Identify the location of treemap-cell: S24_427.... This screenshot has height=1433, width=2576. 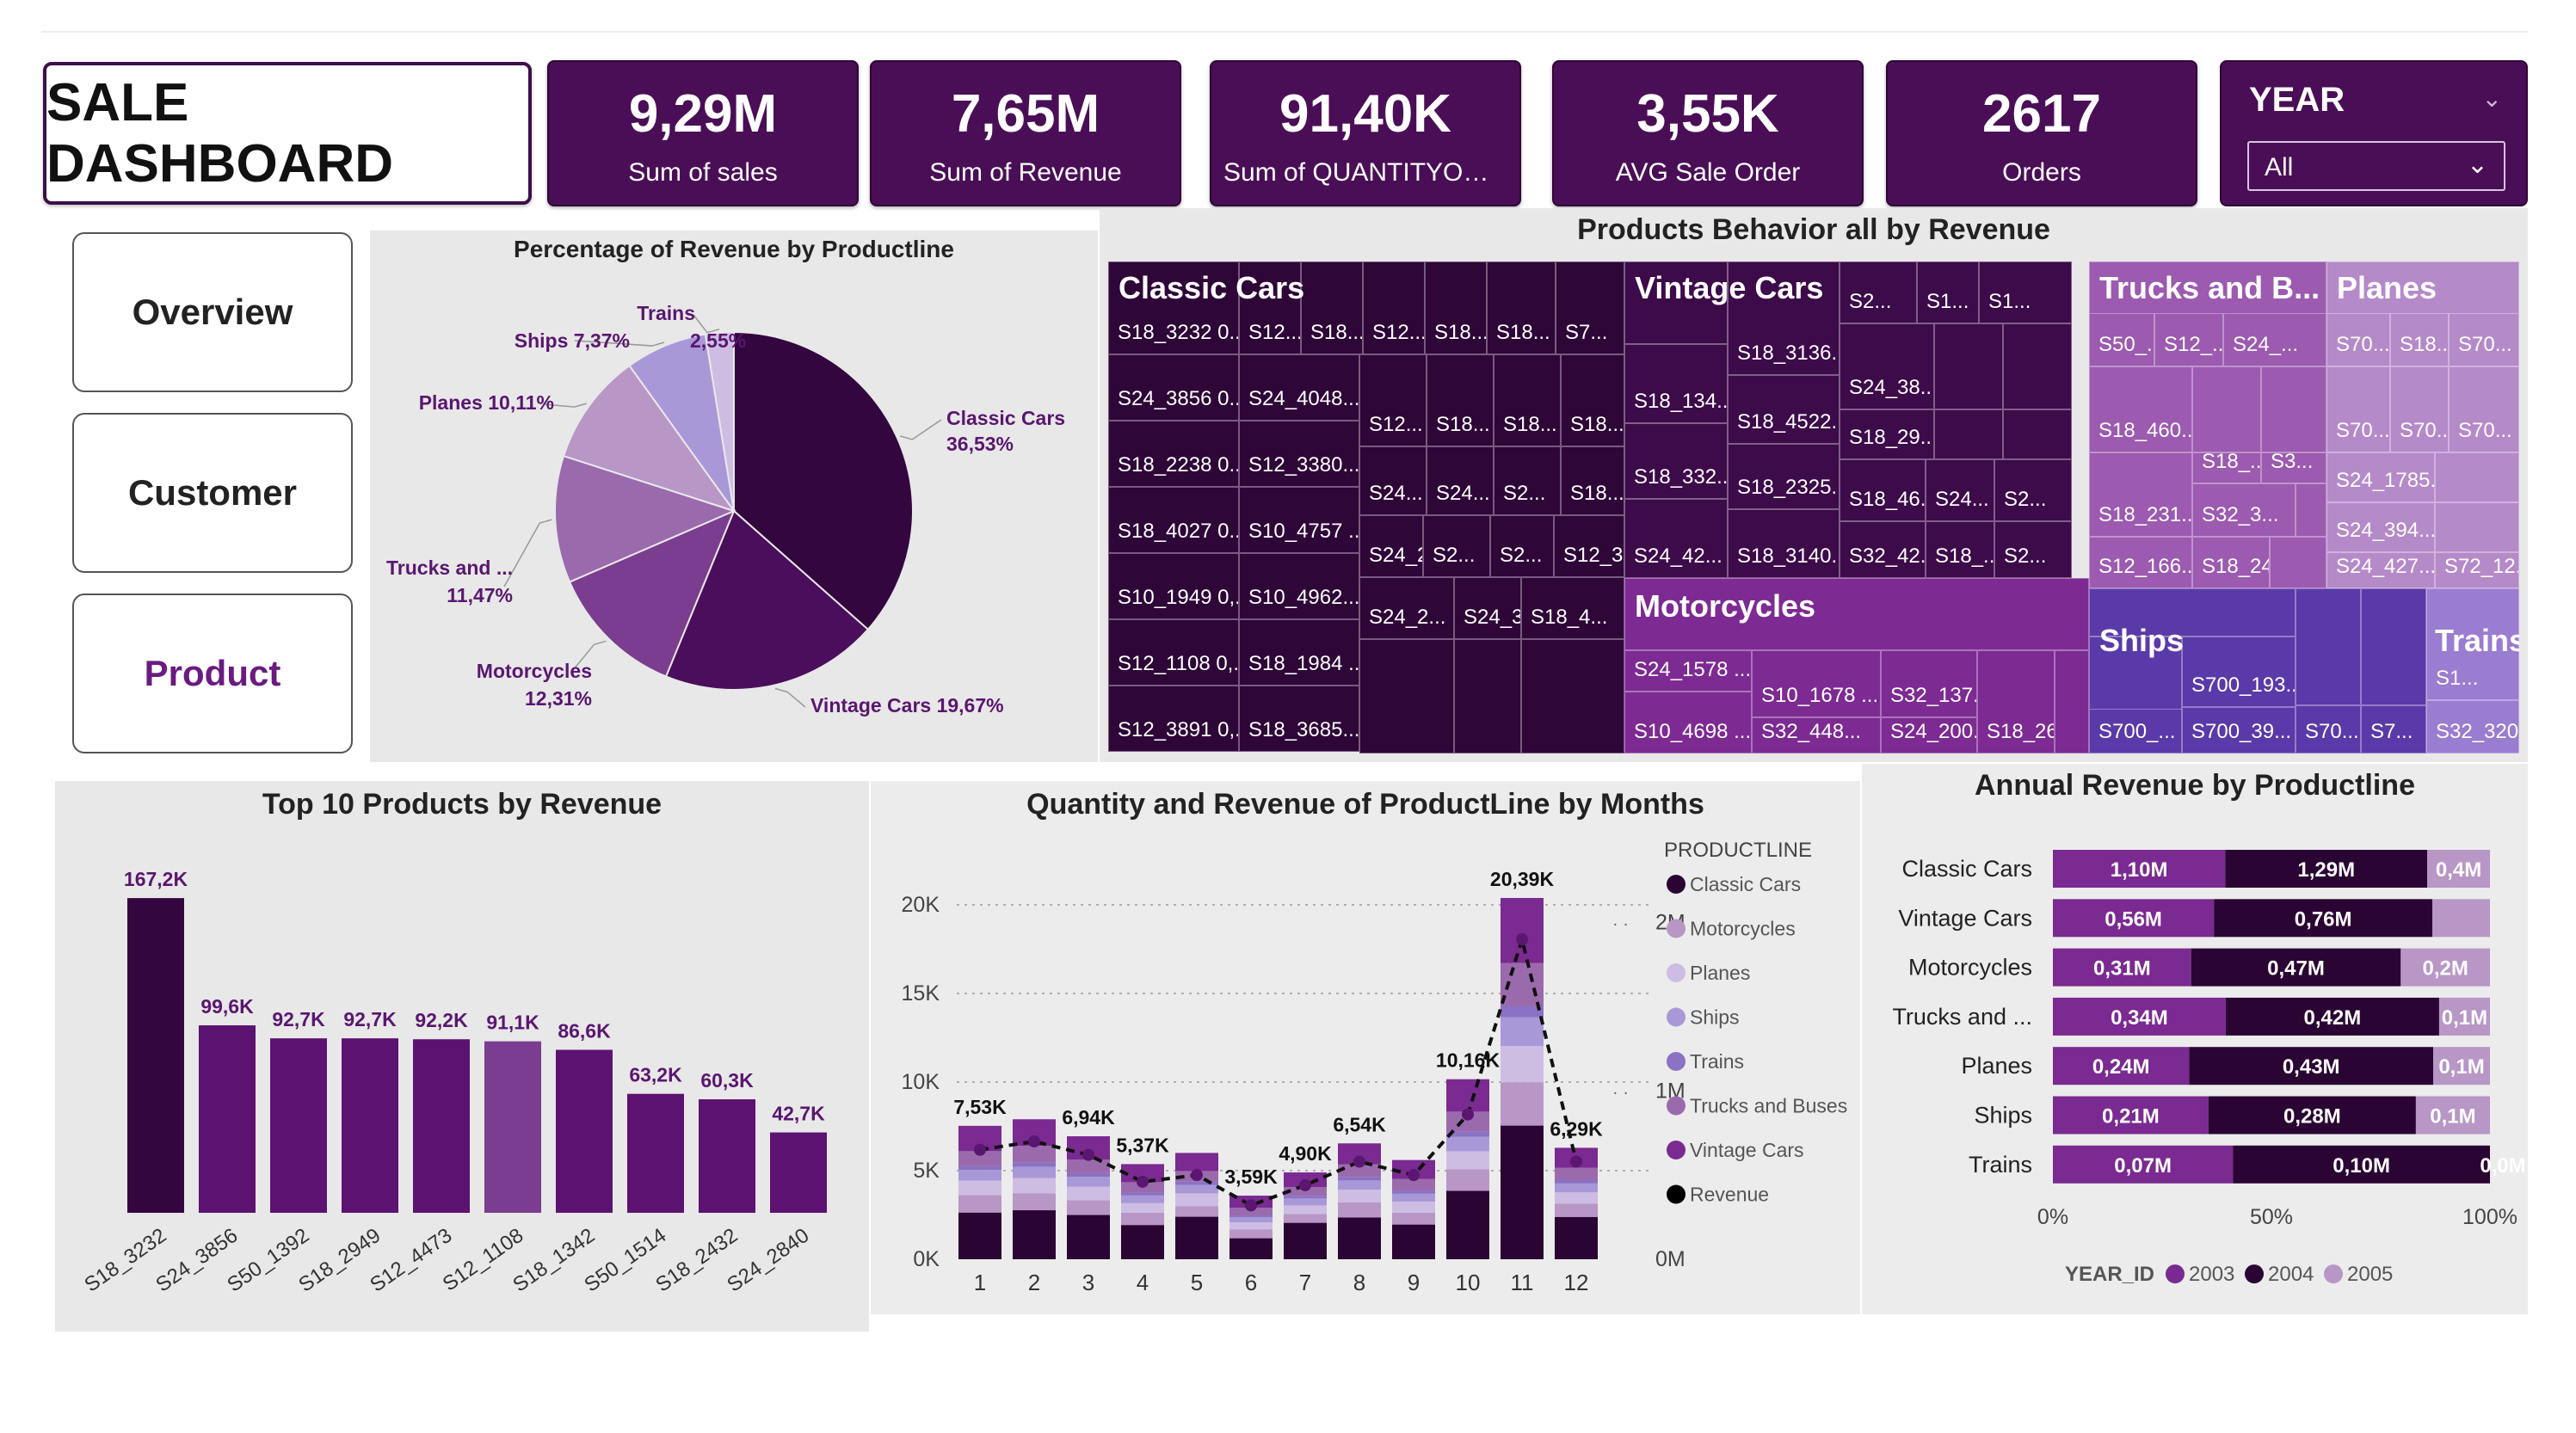
(2380, 570).